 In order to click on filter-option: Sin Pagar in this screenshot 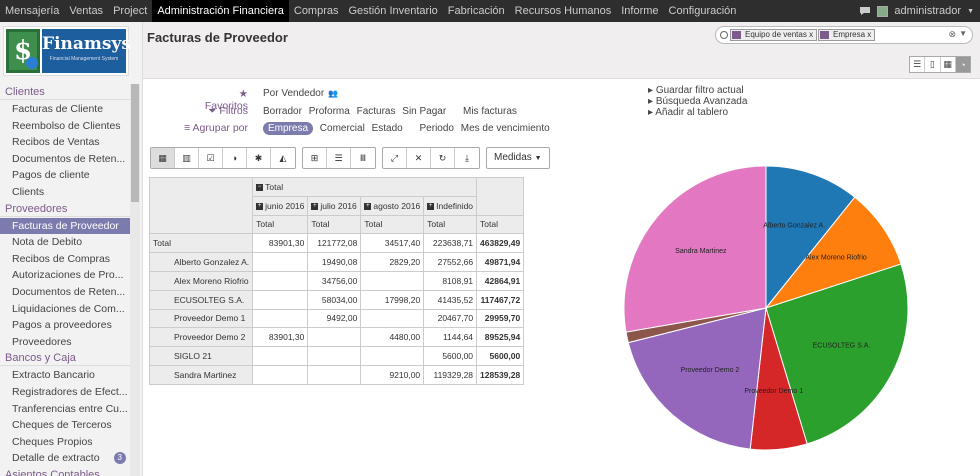, I will do `click(424, 111)`.